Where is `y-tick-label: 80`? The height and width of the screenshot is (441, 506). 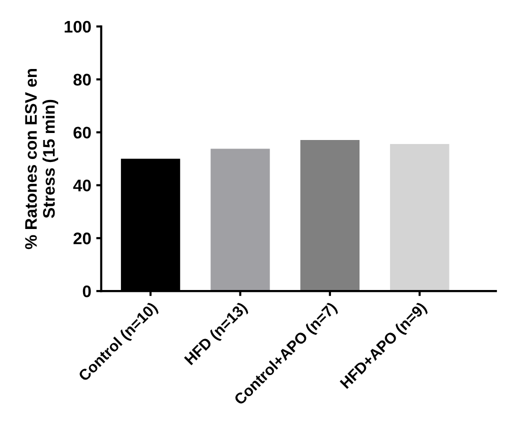
y-tick-label: 80 is located at coordinates (82, 80).